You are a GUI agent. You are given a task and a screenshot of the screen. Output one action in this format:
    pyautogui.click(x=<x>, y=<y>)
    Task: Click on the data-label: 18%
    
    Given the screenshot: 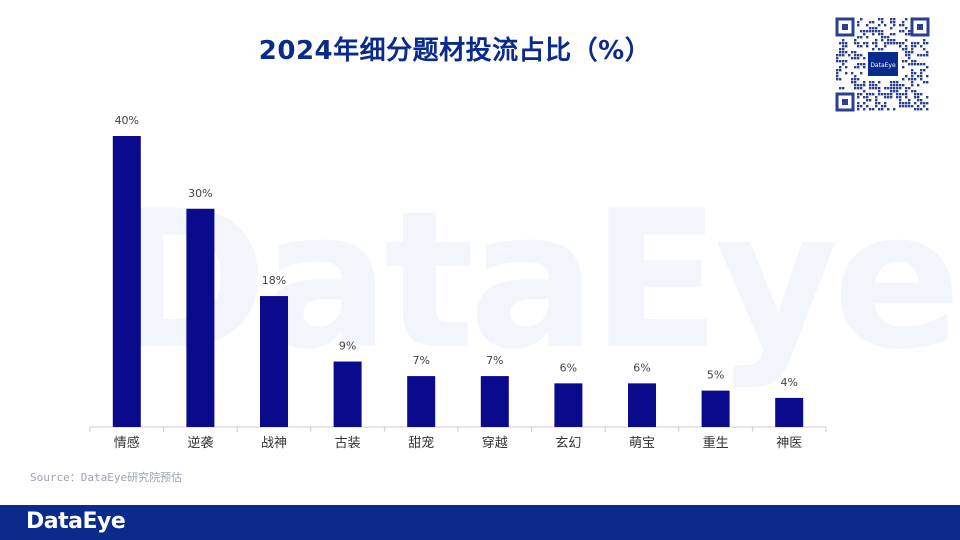 What is the action you would take?
    pyautogui.click(x=274, y=280)
    